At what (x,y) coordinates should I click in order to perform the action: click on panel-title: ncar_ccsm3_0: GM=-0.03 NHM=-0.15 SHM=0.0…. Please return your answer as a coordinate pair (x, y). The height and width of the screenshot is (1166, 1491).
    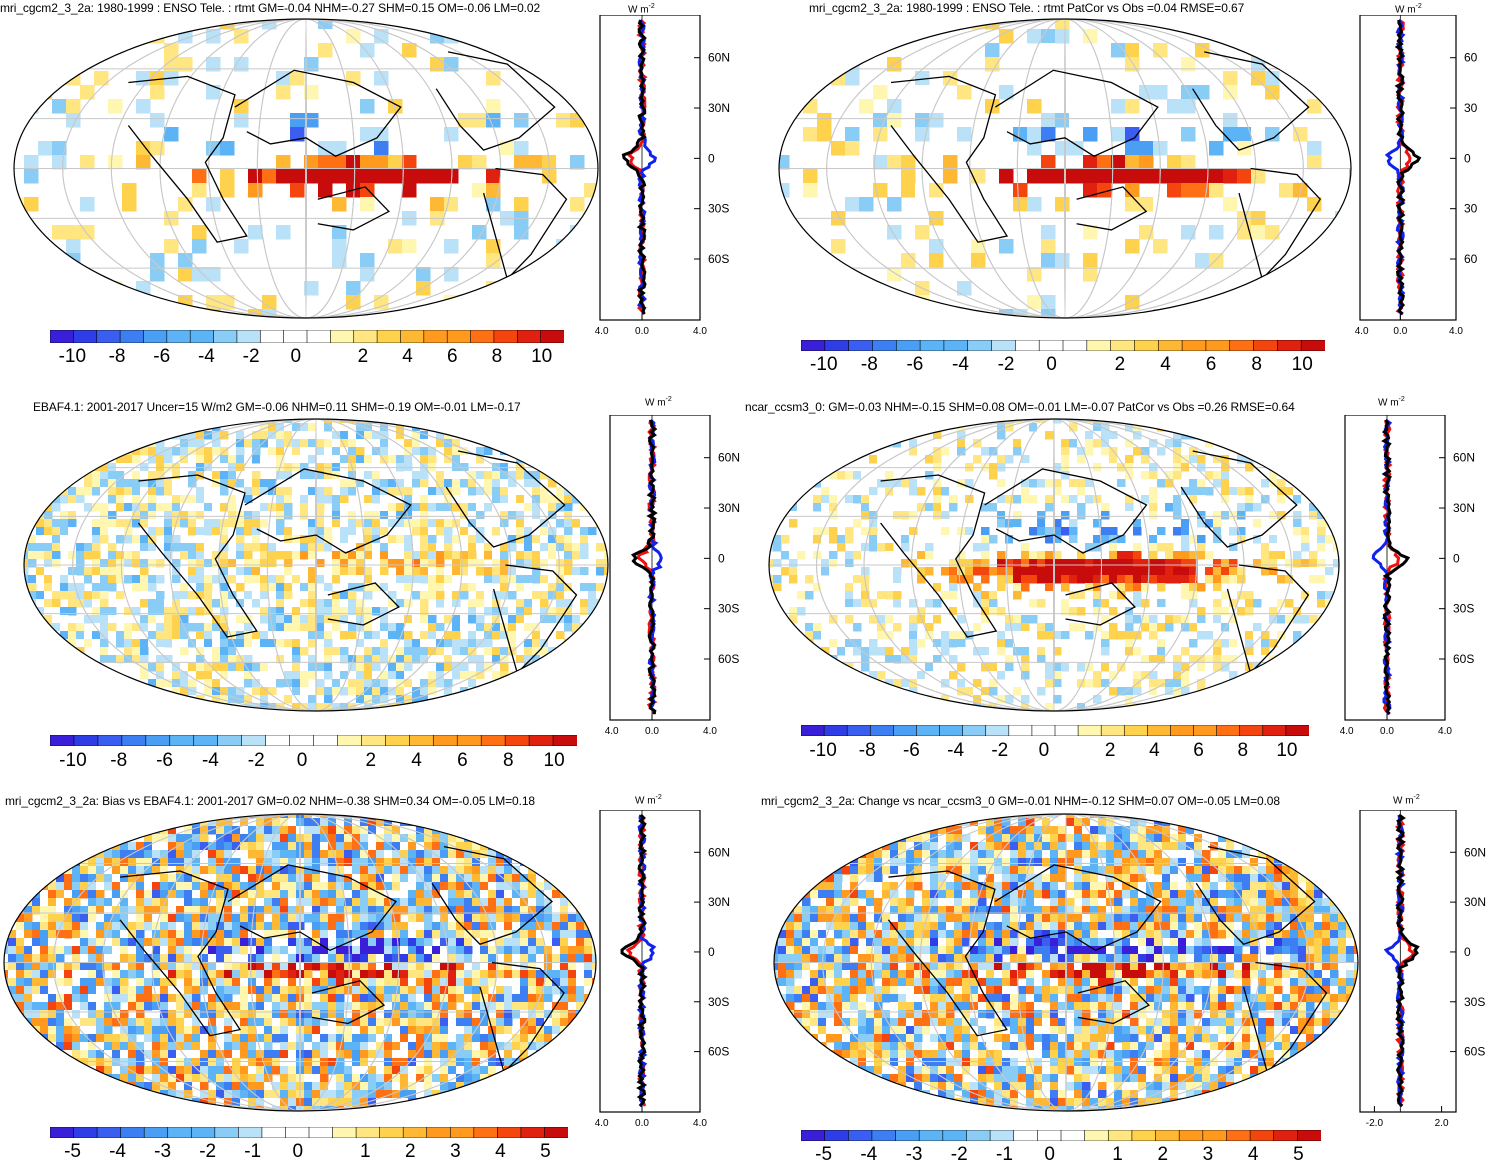
    Looking at the image, I should click on (1020, 407).